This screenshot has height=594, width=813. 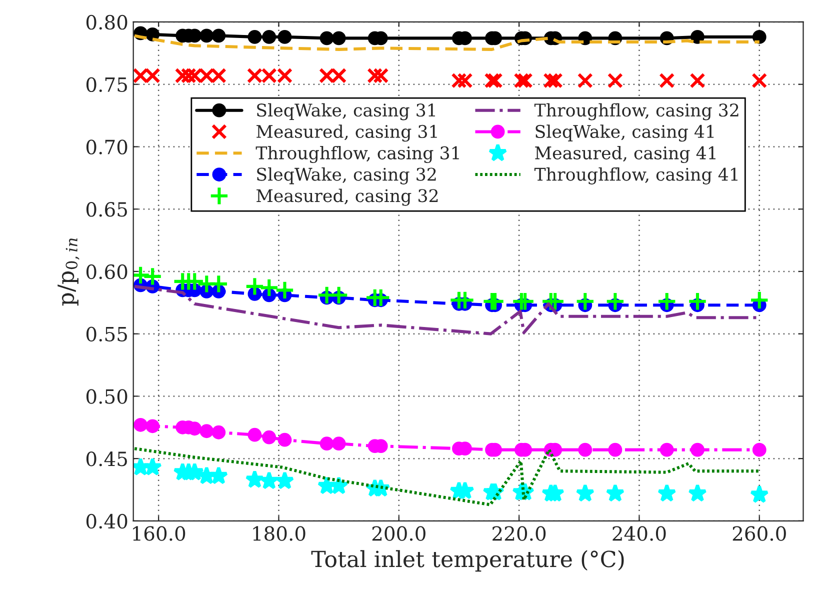 What do you see at coordinates (107, 147) in the screenshot?
I see `y-tick-label: 0.70` at bounding box center [107, 147].